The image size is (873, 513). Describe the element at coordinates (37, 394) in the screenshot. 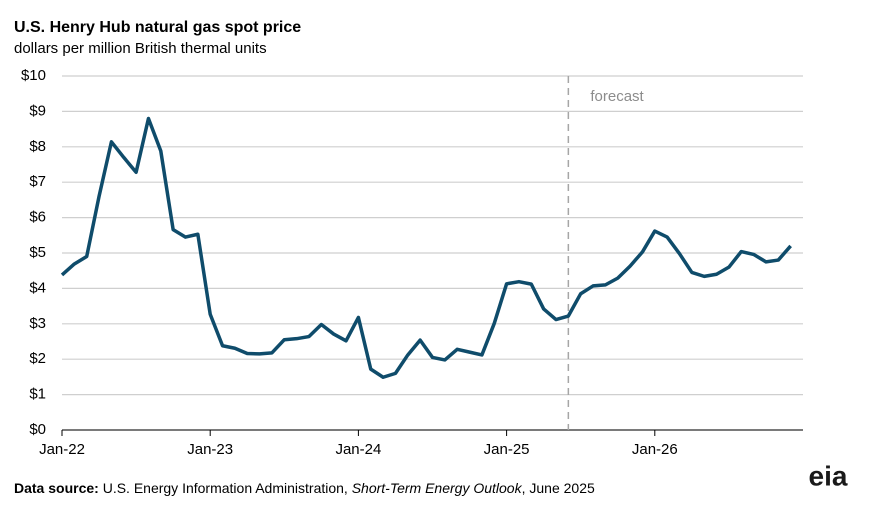

I see `y-tick-label: $1` at that location.